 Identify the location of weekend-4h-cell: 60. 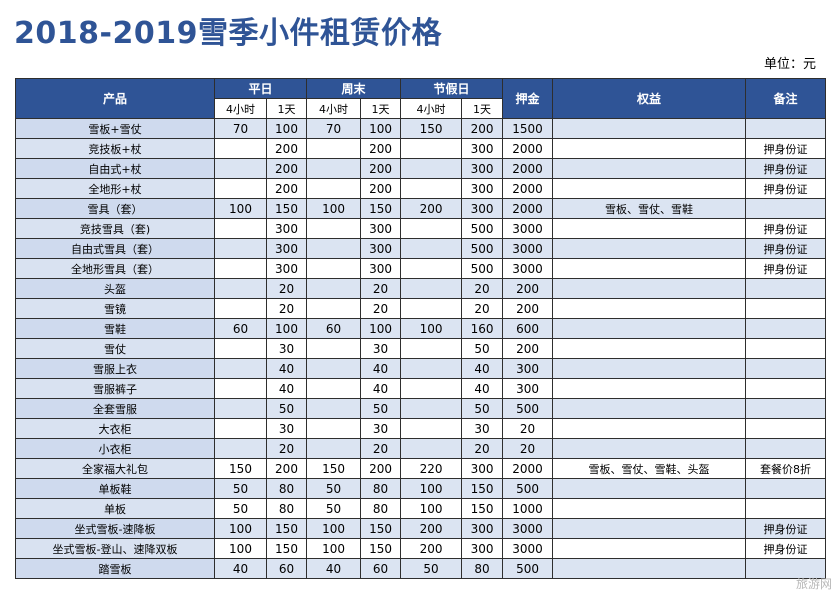
(334, 328).